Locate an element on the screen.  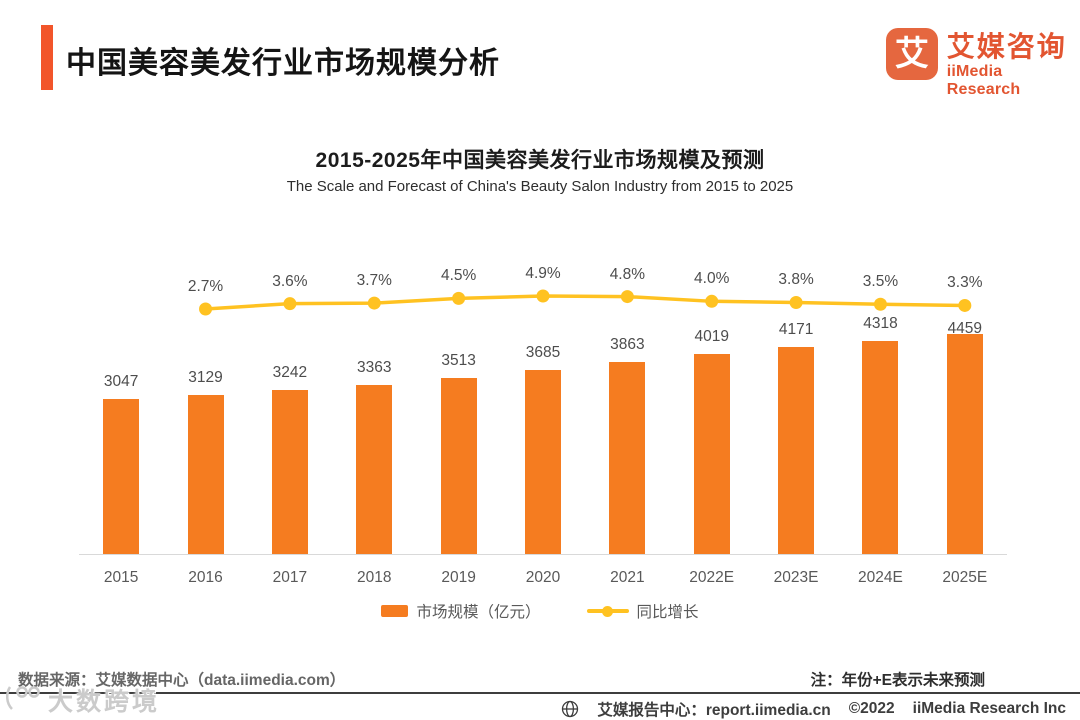
forecast-note-text: 注：年份+E表示未来预测 is located at coordinates (897, 680).